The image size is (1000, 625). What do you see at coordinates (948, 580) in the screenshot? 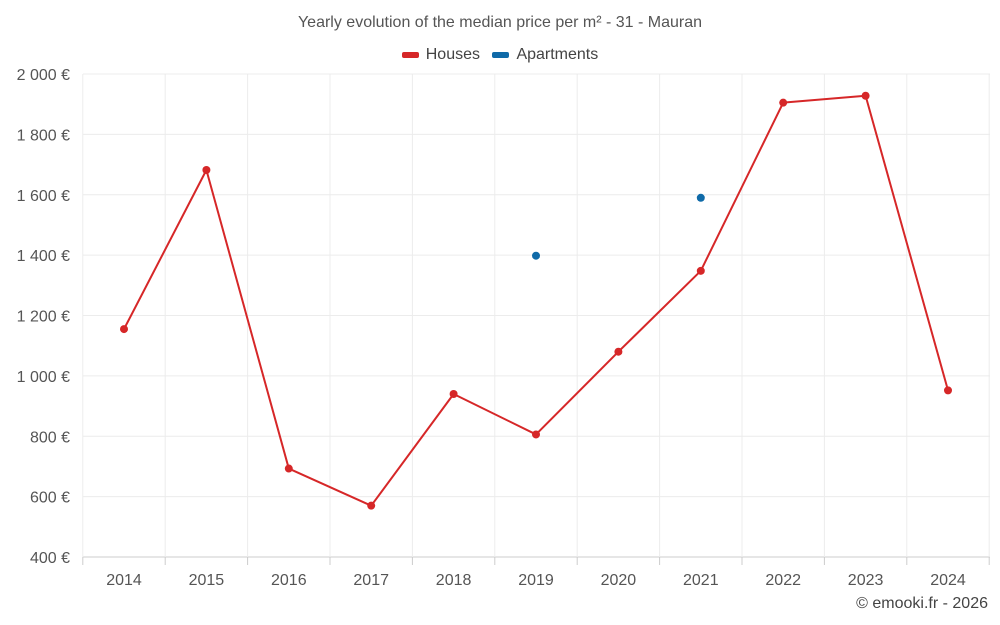
I see `x-tick-label: 2024` at bounding box center [948, 580].